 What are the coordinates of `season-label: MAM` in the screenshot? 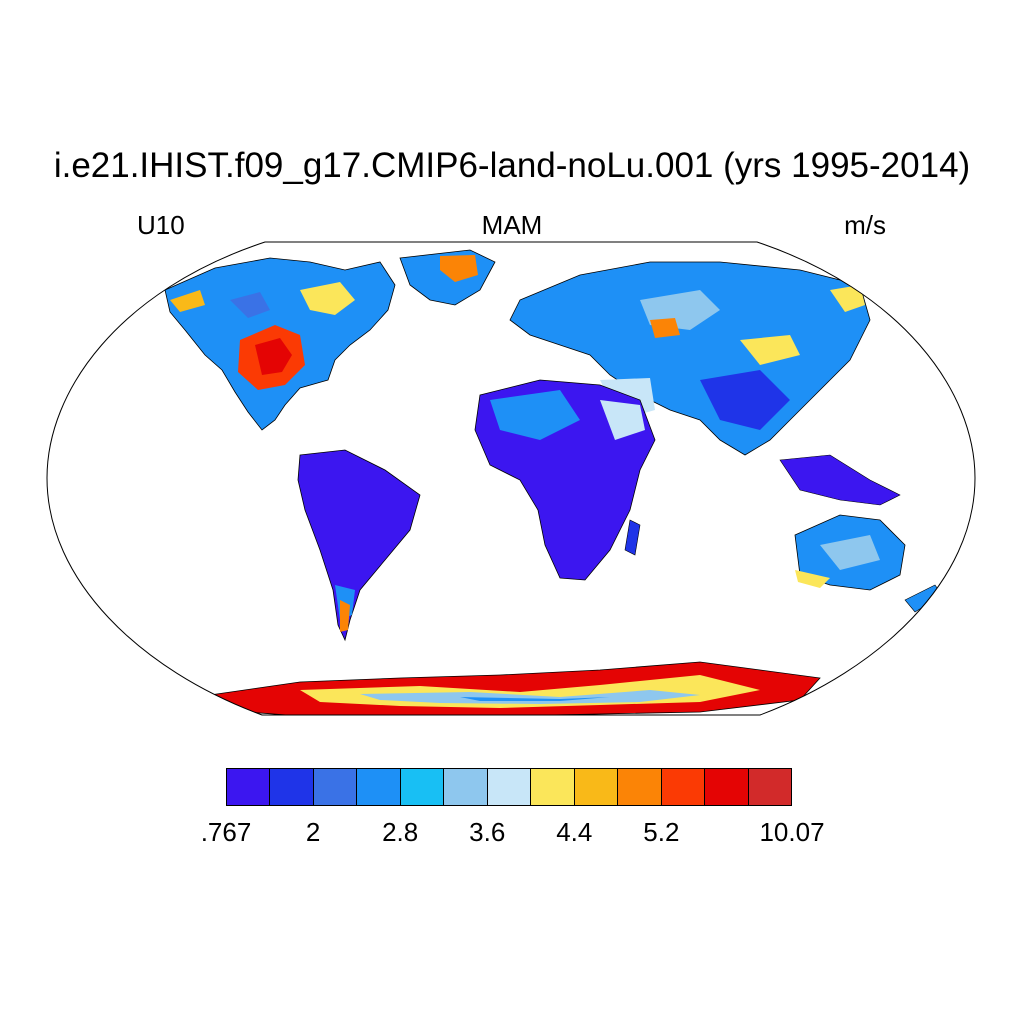 It's located at (512, 225).